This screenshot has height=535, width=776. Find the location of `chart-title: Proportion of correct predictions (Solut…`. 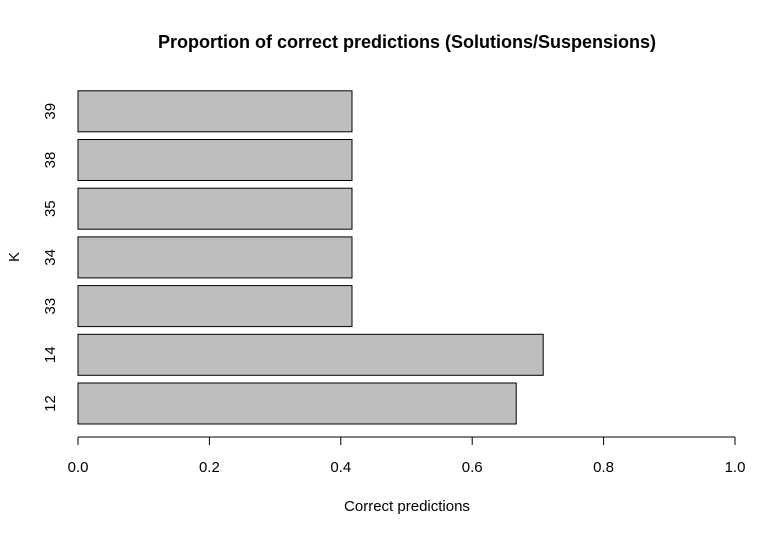

chart-title: Proportion of correct predictions (Solut… is located at coordinates (407, 42).